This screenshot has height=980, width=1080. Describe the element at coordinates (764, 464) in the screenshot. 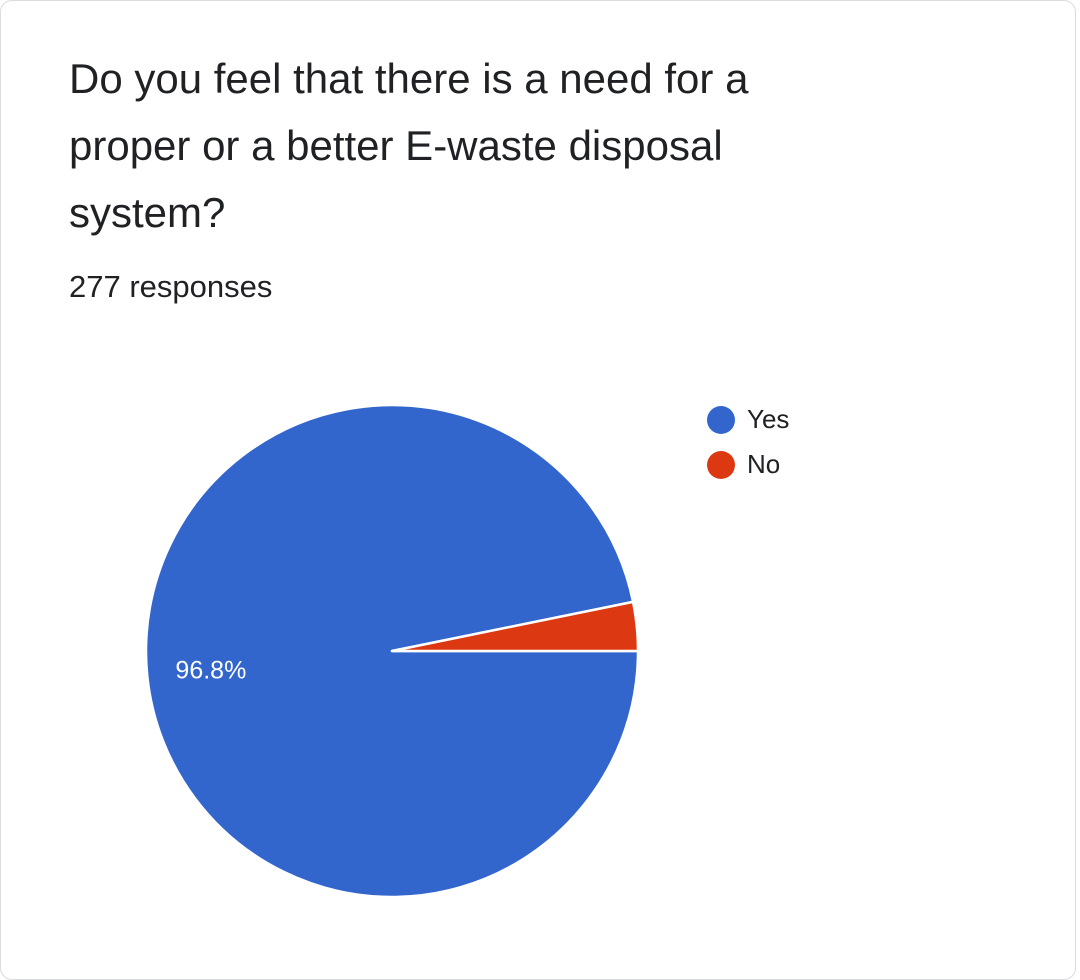

I see `legend-label-no: No` at that location.